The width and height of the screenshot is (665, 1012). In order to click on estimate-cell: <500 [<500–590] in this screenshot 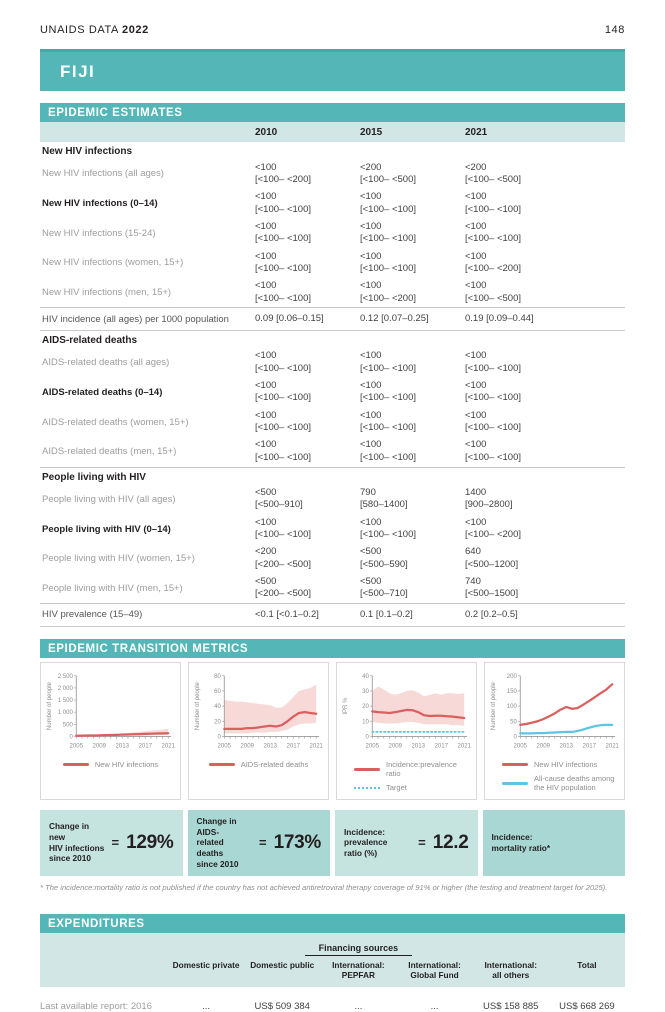, I will do `click(412, 558)`.